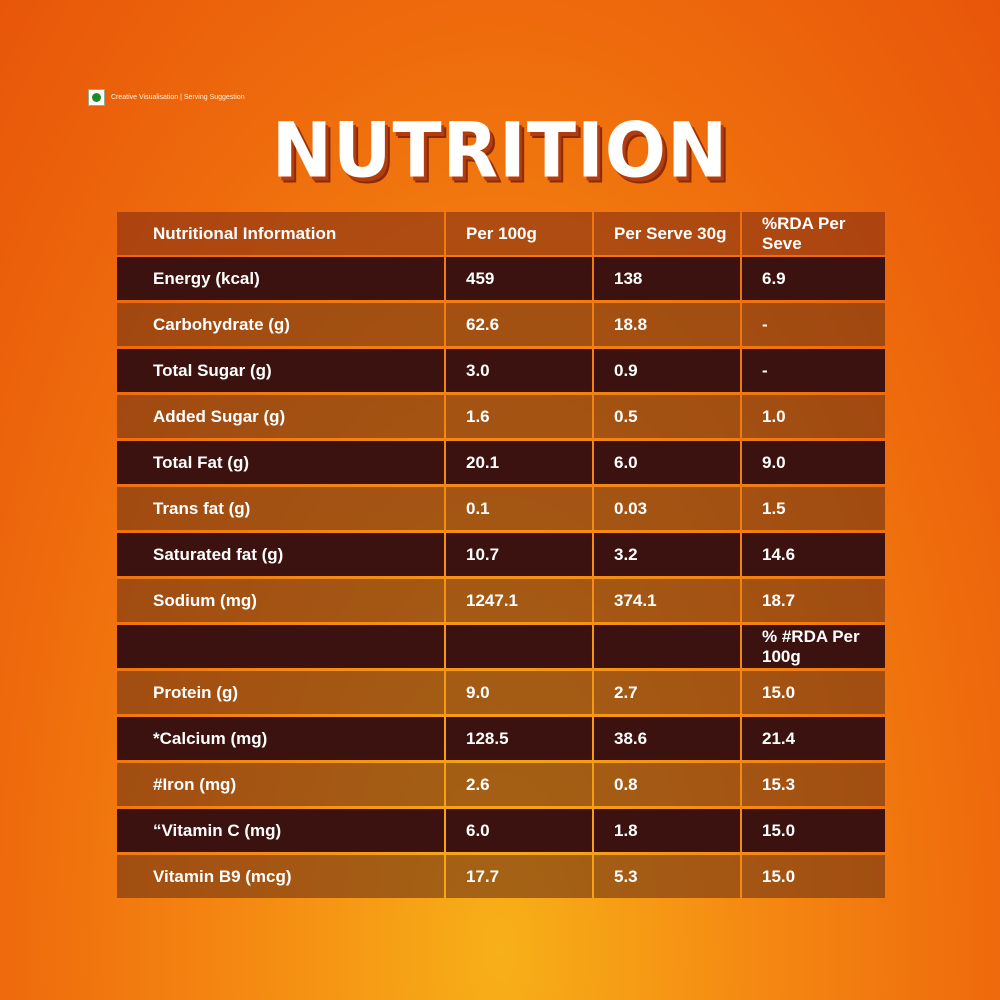  What do you see at coordinates (813, 646) in the screenshot?
I see `value-cell: % #RDA Per 100g` at bounding box center [813, 646].